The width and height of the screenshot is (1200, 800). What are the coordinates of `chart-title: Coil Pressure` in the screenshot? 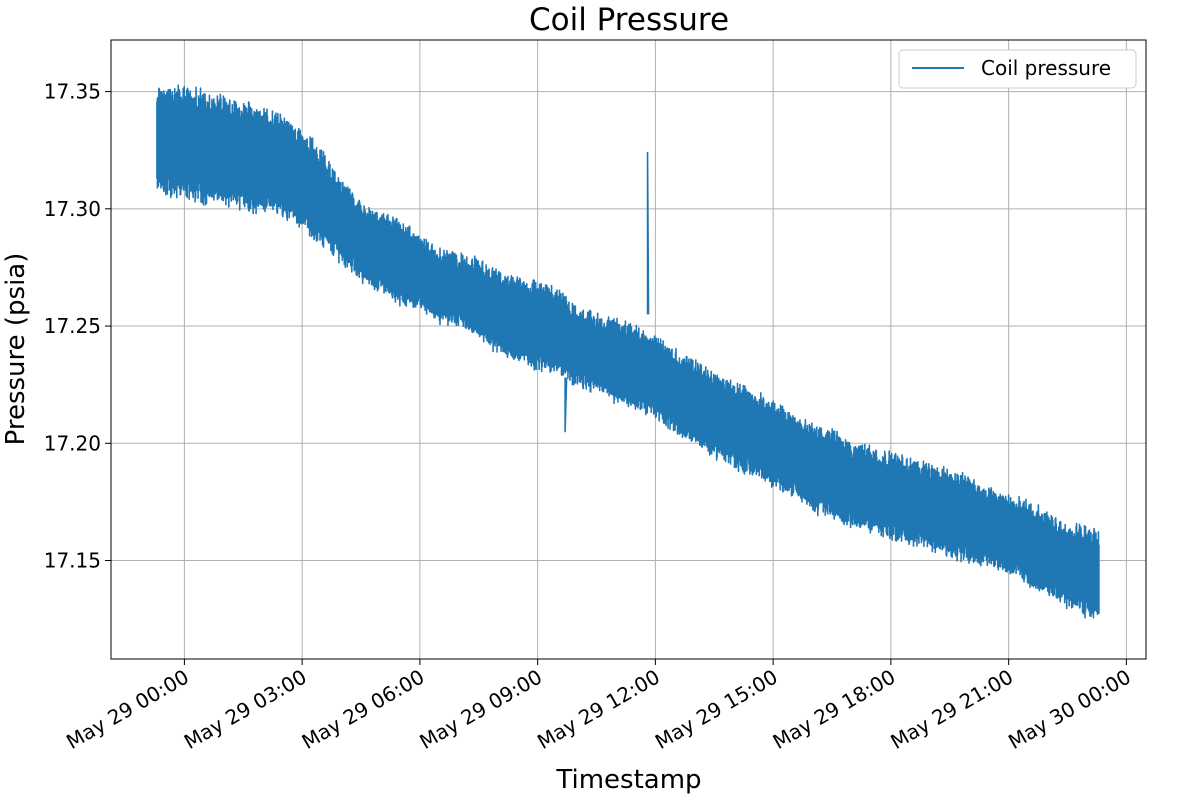 It's located at (629, 20).